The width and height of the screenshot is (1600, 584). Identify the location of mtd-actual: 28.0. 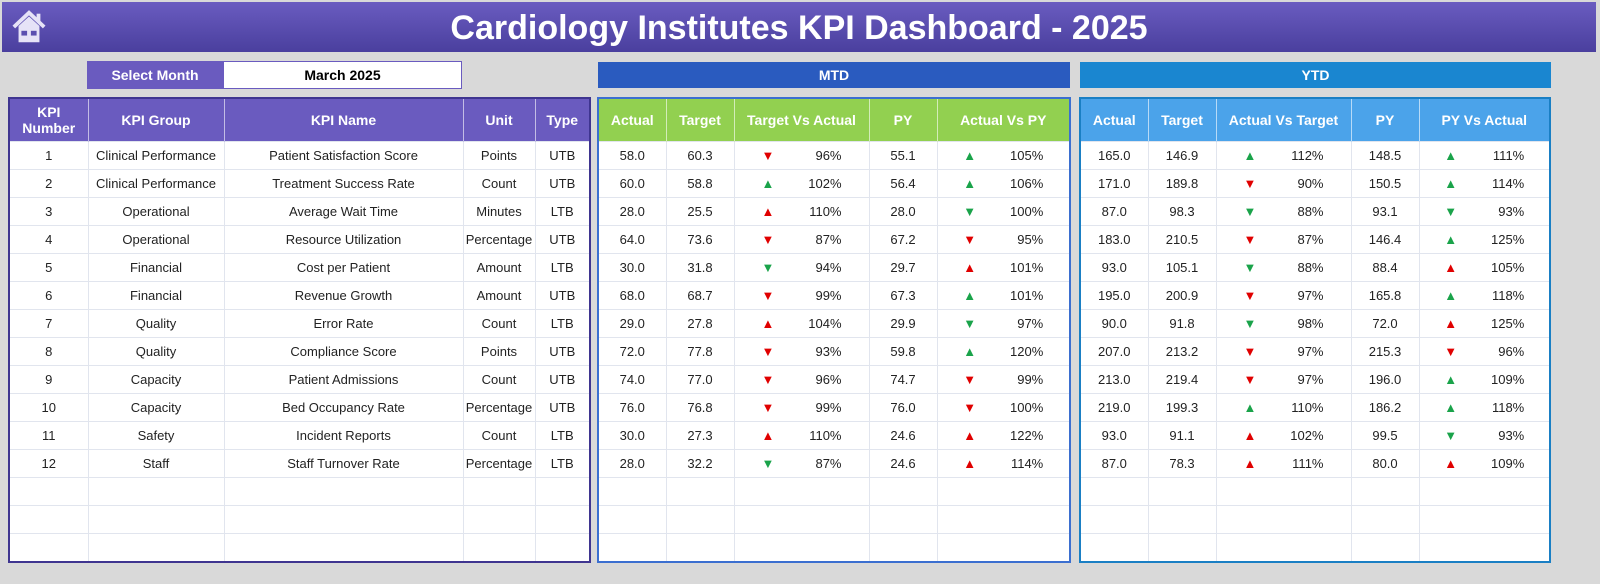
(632, 211).